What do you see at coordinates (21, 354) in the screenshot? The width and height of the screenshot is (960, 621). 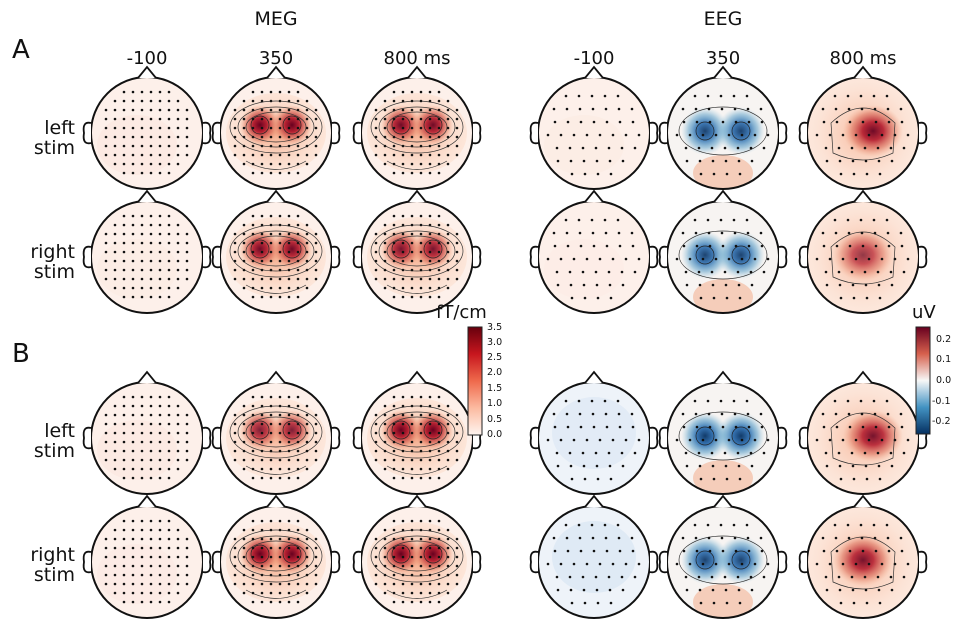 I see `panel-label-b: B` at bounding box center [21, 354].